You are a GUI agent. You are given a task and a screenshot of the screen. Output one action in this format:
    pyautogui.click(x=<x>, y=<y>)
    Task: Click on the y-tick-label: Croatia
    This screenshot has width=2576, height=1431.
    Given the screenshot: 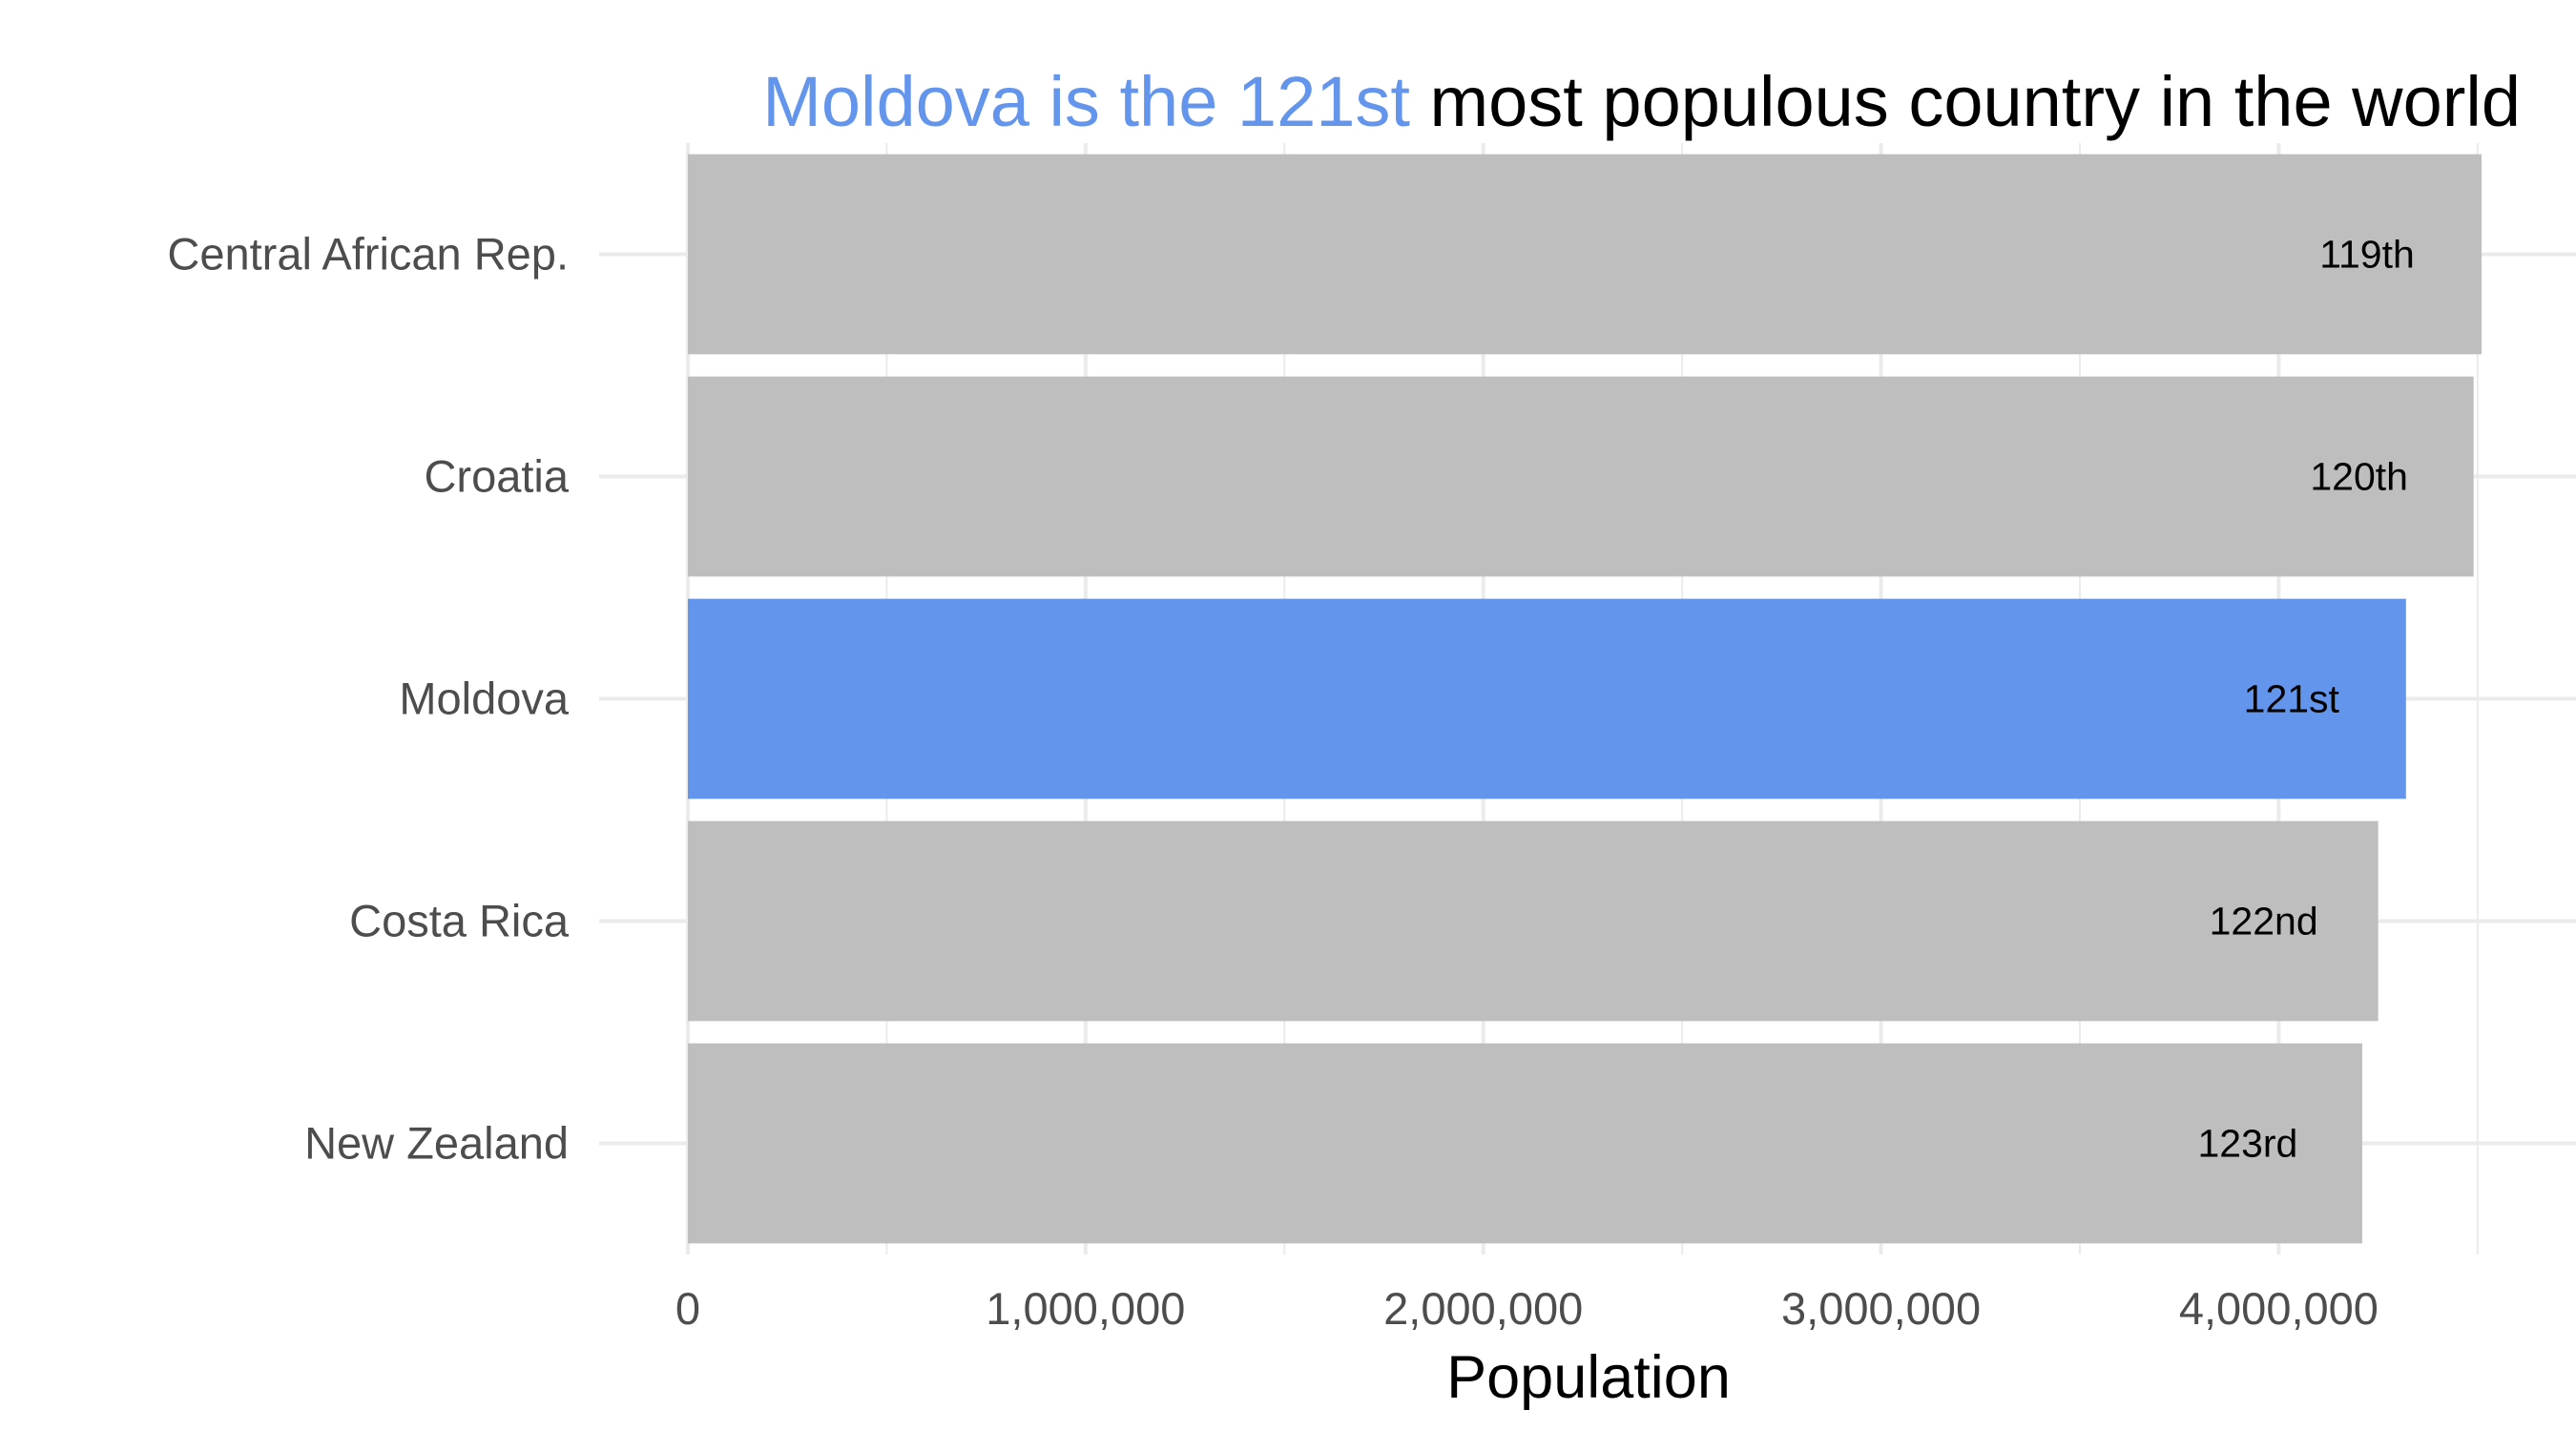 What is the action you would take?
    pyautogui.click(x=496, y=476)
    